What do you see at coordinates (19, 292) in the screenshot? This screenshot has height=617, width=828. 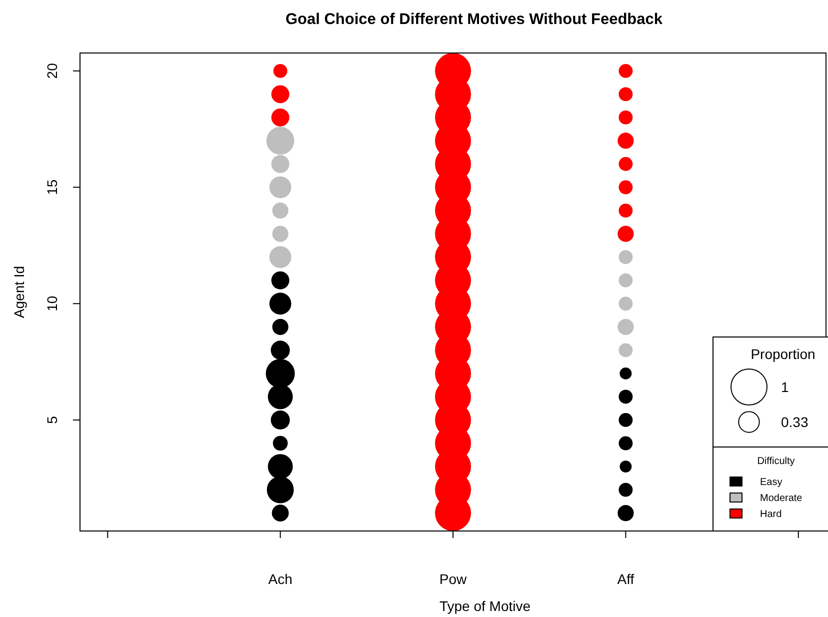 I see `y-axis-title: Agent Id` at bounding box center [19, 292].